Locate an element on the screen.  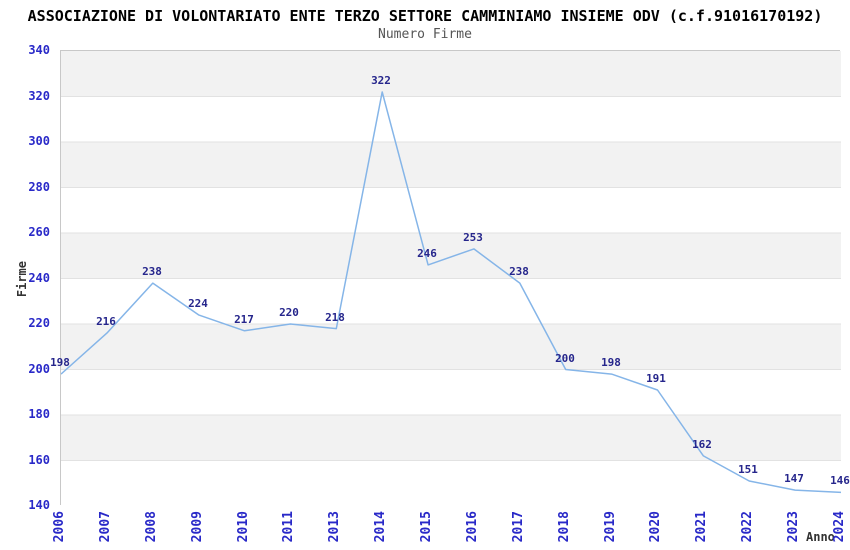
data-point-label: 217 is located at coordinates (244, 319).